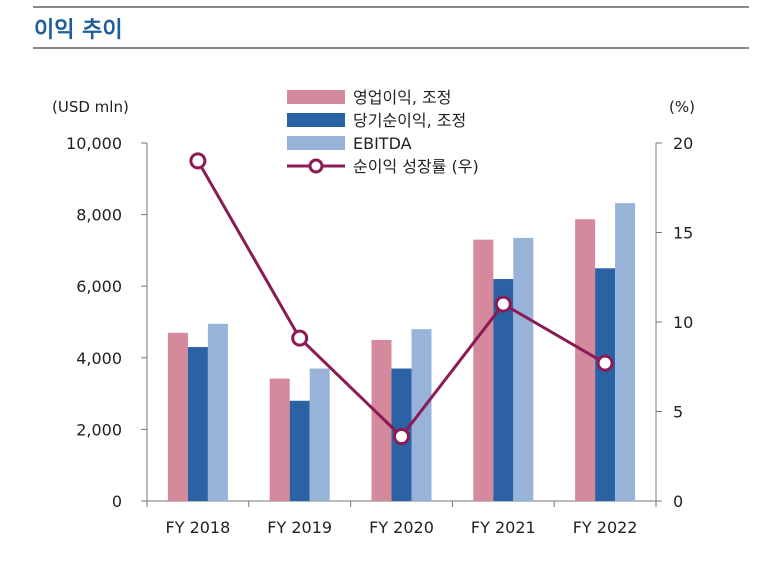 This screenshot has width=774, height=567. Describe the element at coordinates (678, 501) in the screenshot. I see `right-axis-tick-label: 0` at that location.